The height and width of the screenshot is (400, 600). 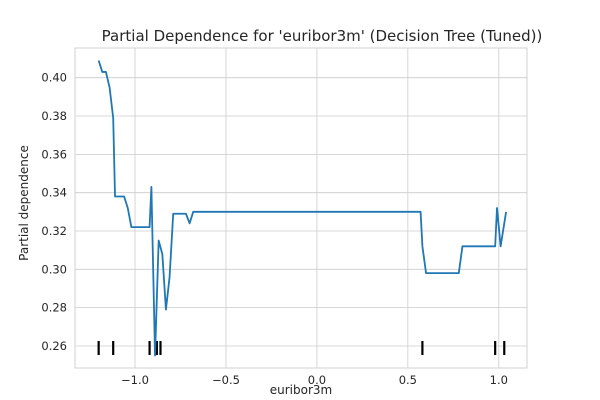 What do you see at coordinates (54, 154) in the screenshot?
I see `y-tick-label: 0.36` at bounding box center [54, 154].